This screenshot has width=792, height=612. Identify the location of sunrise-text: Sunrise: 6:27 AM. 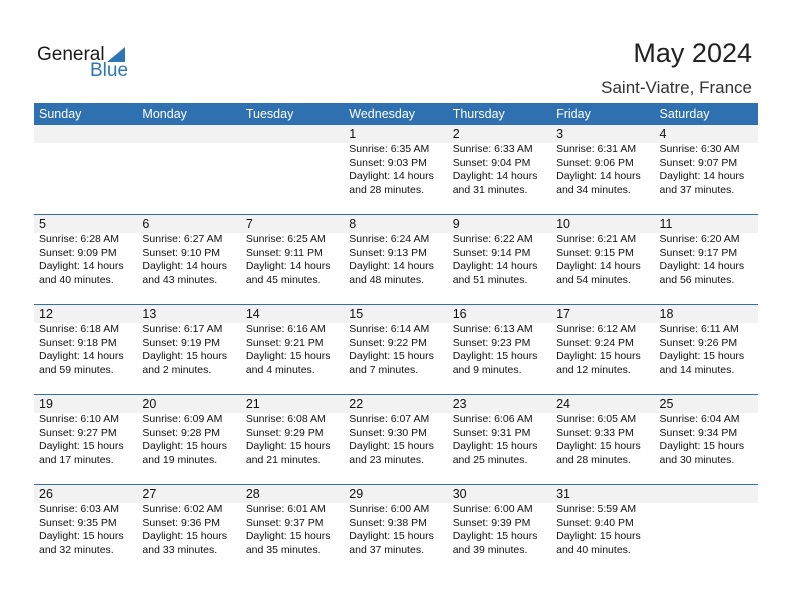
(182, 239).